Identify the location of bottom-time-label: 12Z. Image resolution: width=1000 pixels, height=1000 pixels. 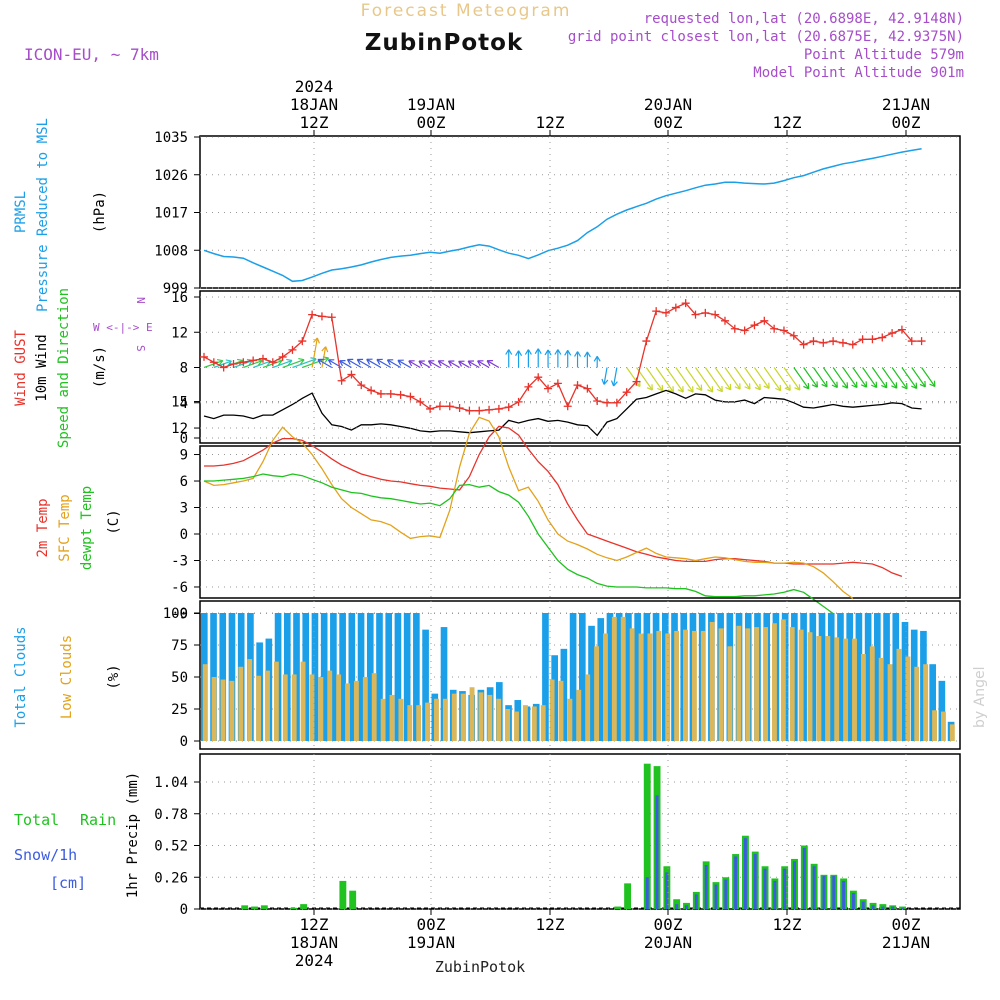
(787, 924).